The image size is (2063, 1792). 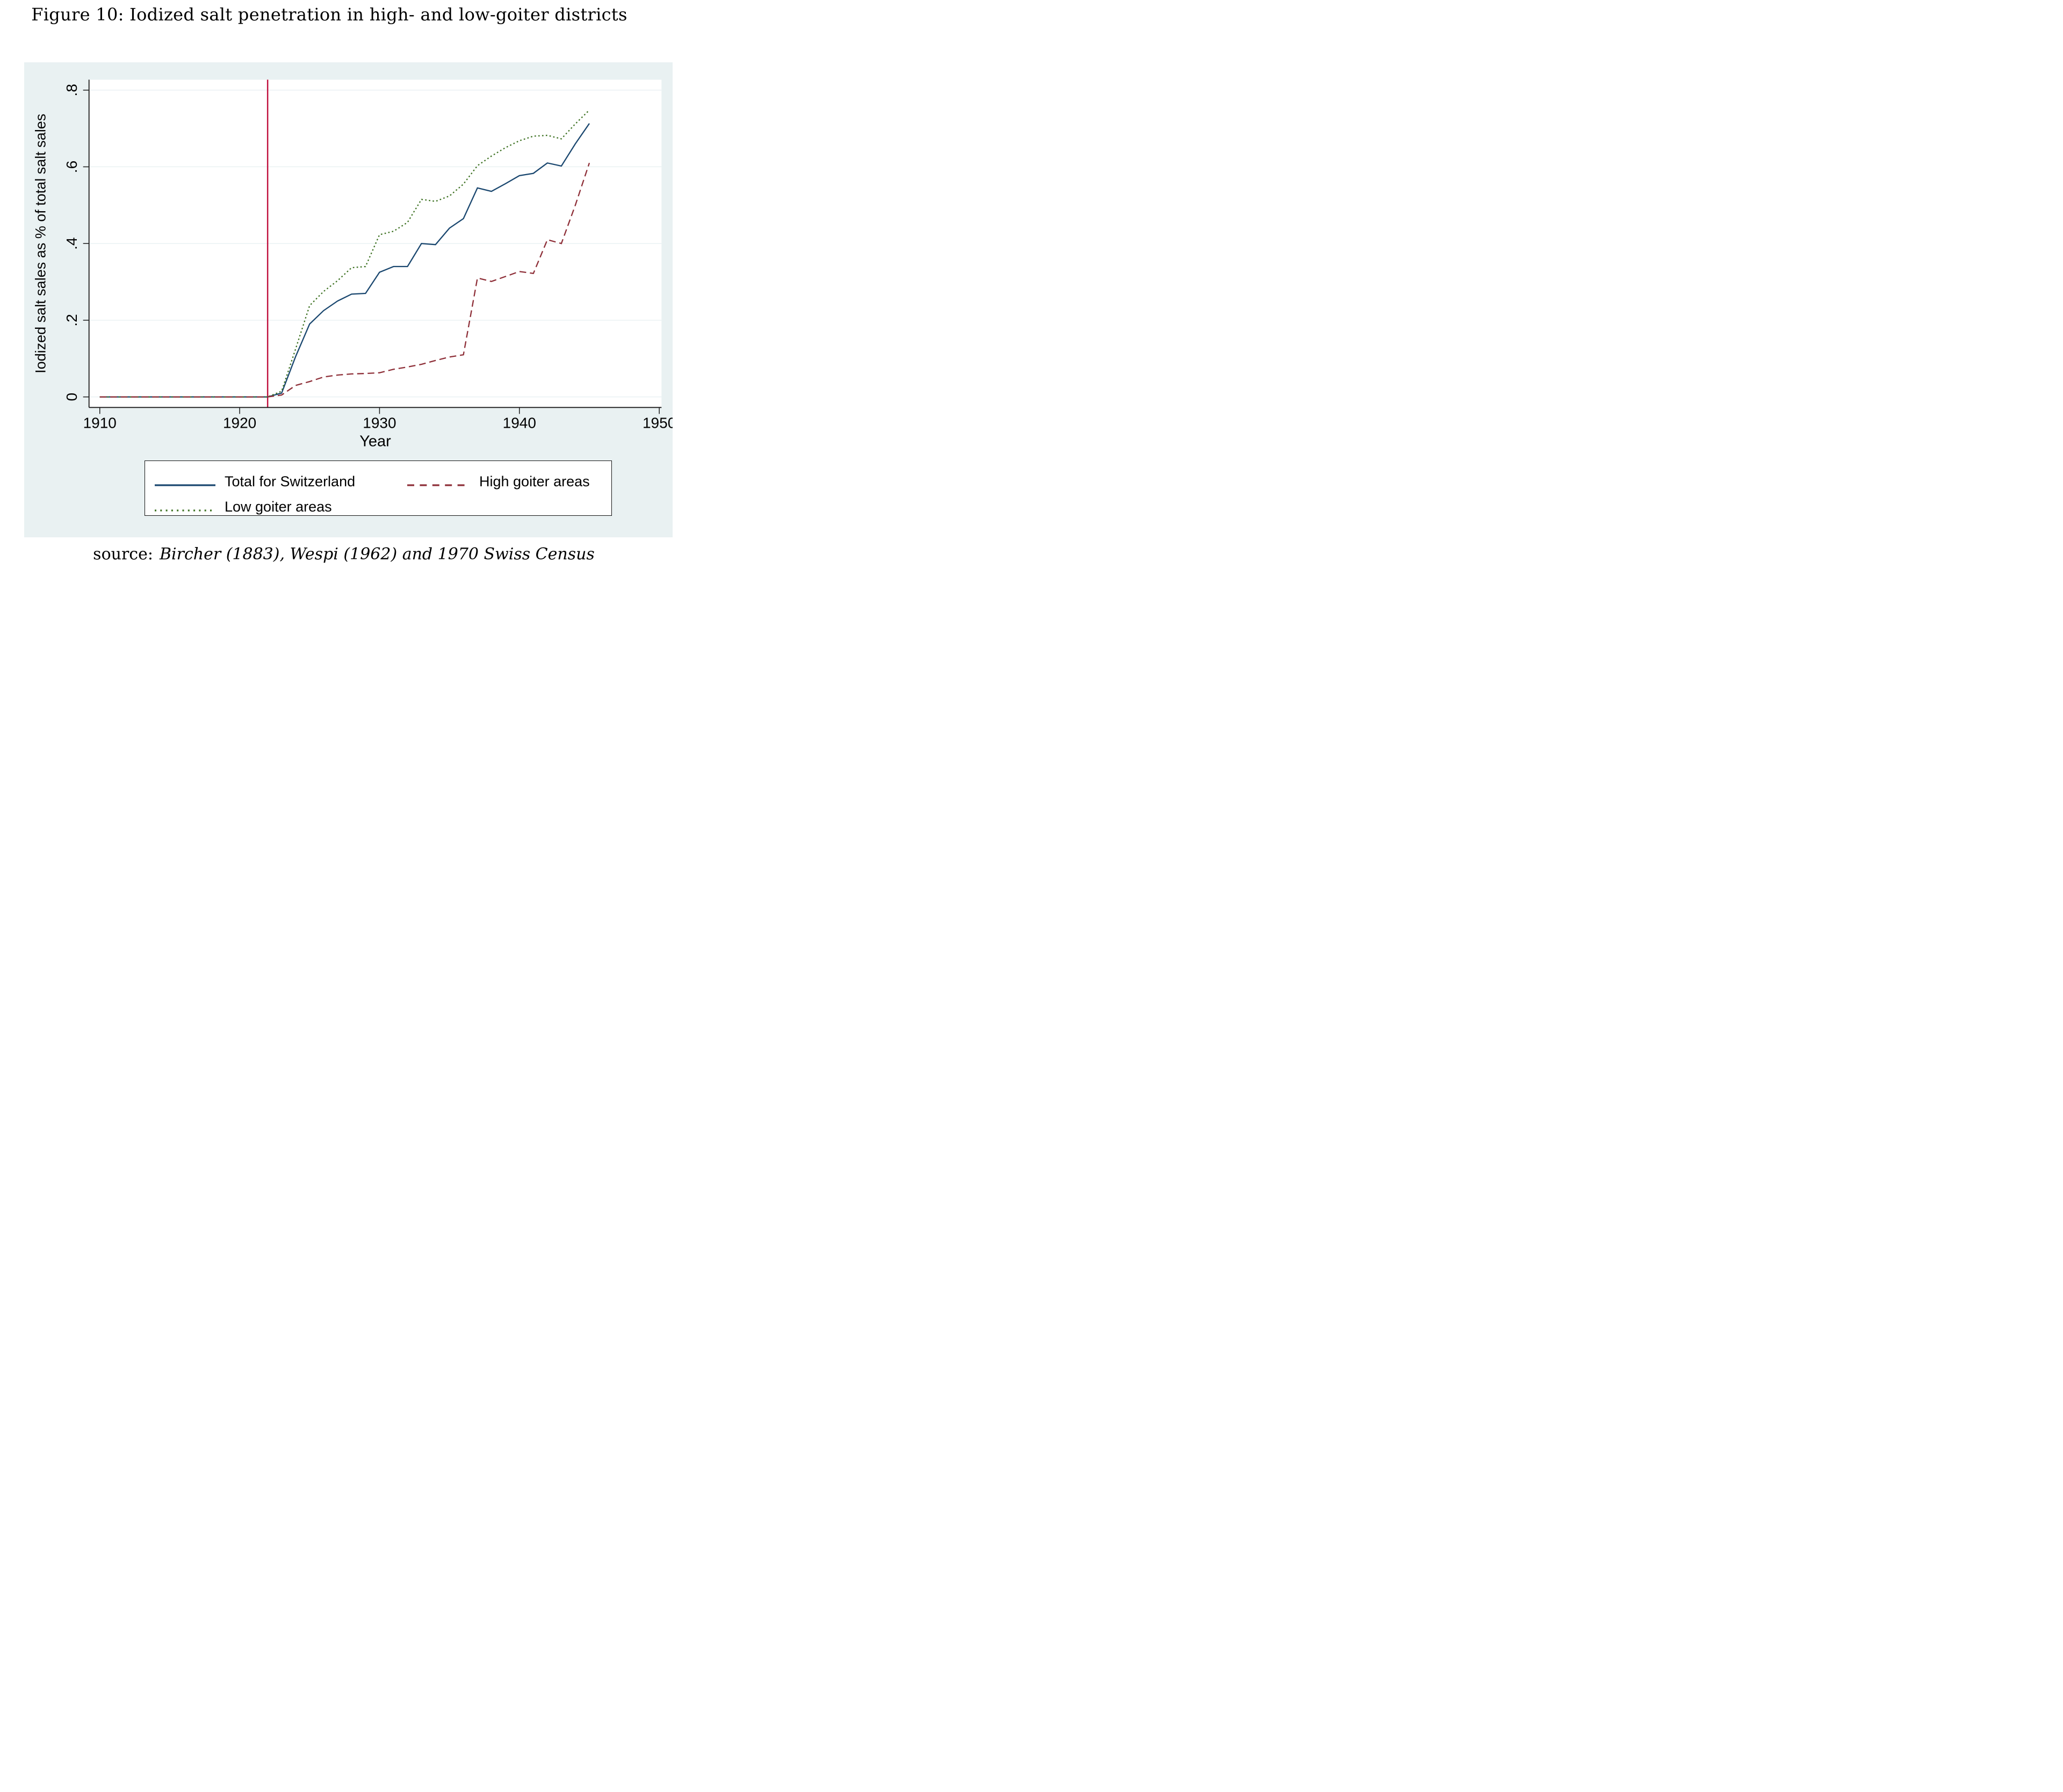 What do you see at coordinates (375, 441) in the screenshot?
I see `x-axis-title: Year` at bounding box center [375, 441].